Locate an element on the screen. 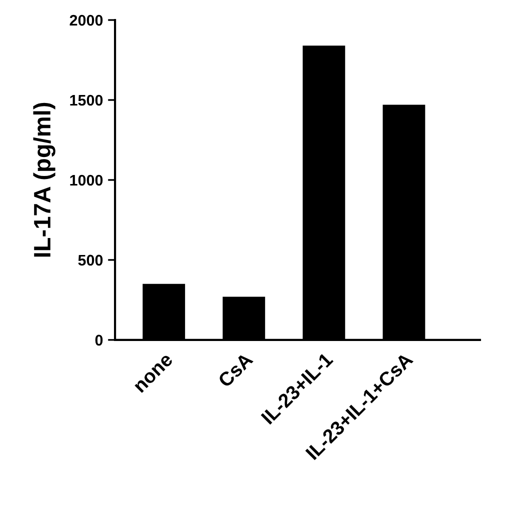 The image size is (509, 527). y-tick-label: 1000 is located at coordinates (86, 180).